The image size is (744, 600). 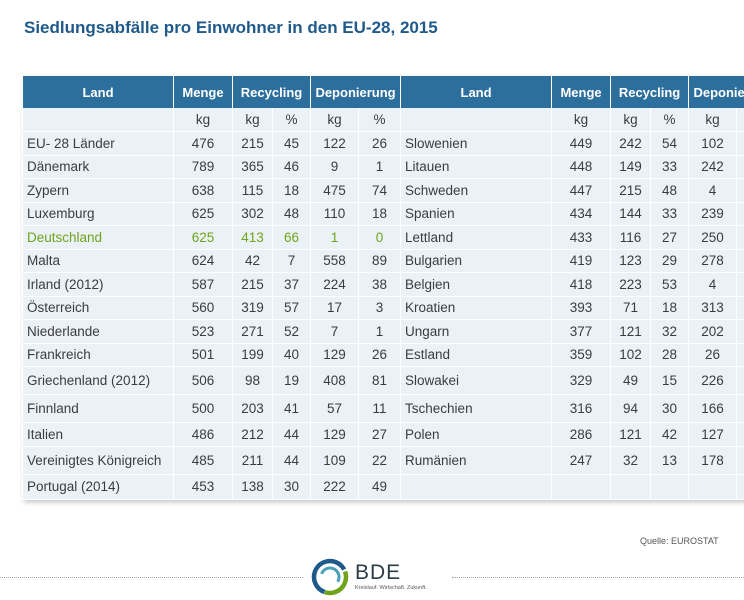 What do you see at coordinates (98, 487) in the screenshot?
I see `left-land-cell: Portugal (2014)` at bounding box center [98, 487].